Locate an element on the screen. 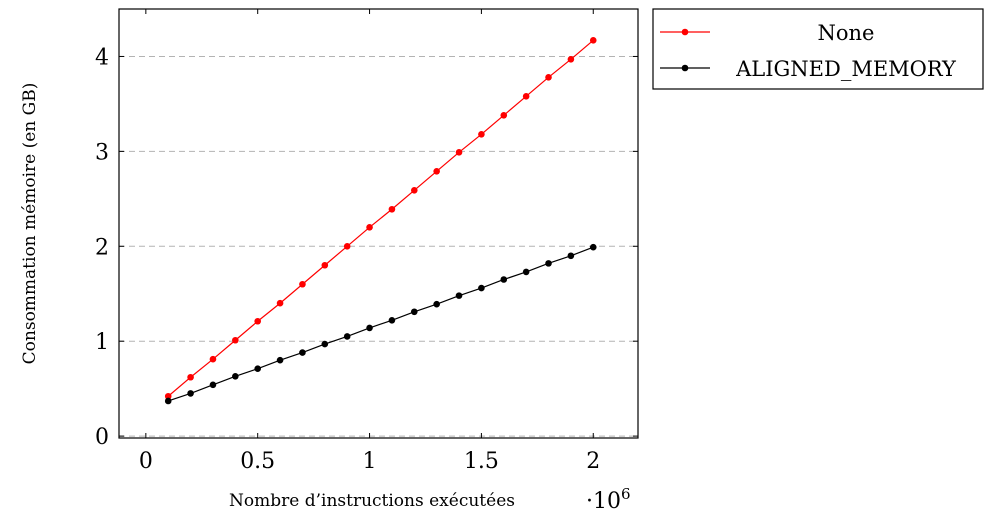  y-tick-label: 2 is located at coordinates (102, 247).